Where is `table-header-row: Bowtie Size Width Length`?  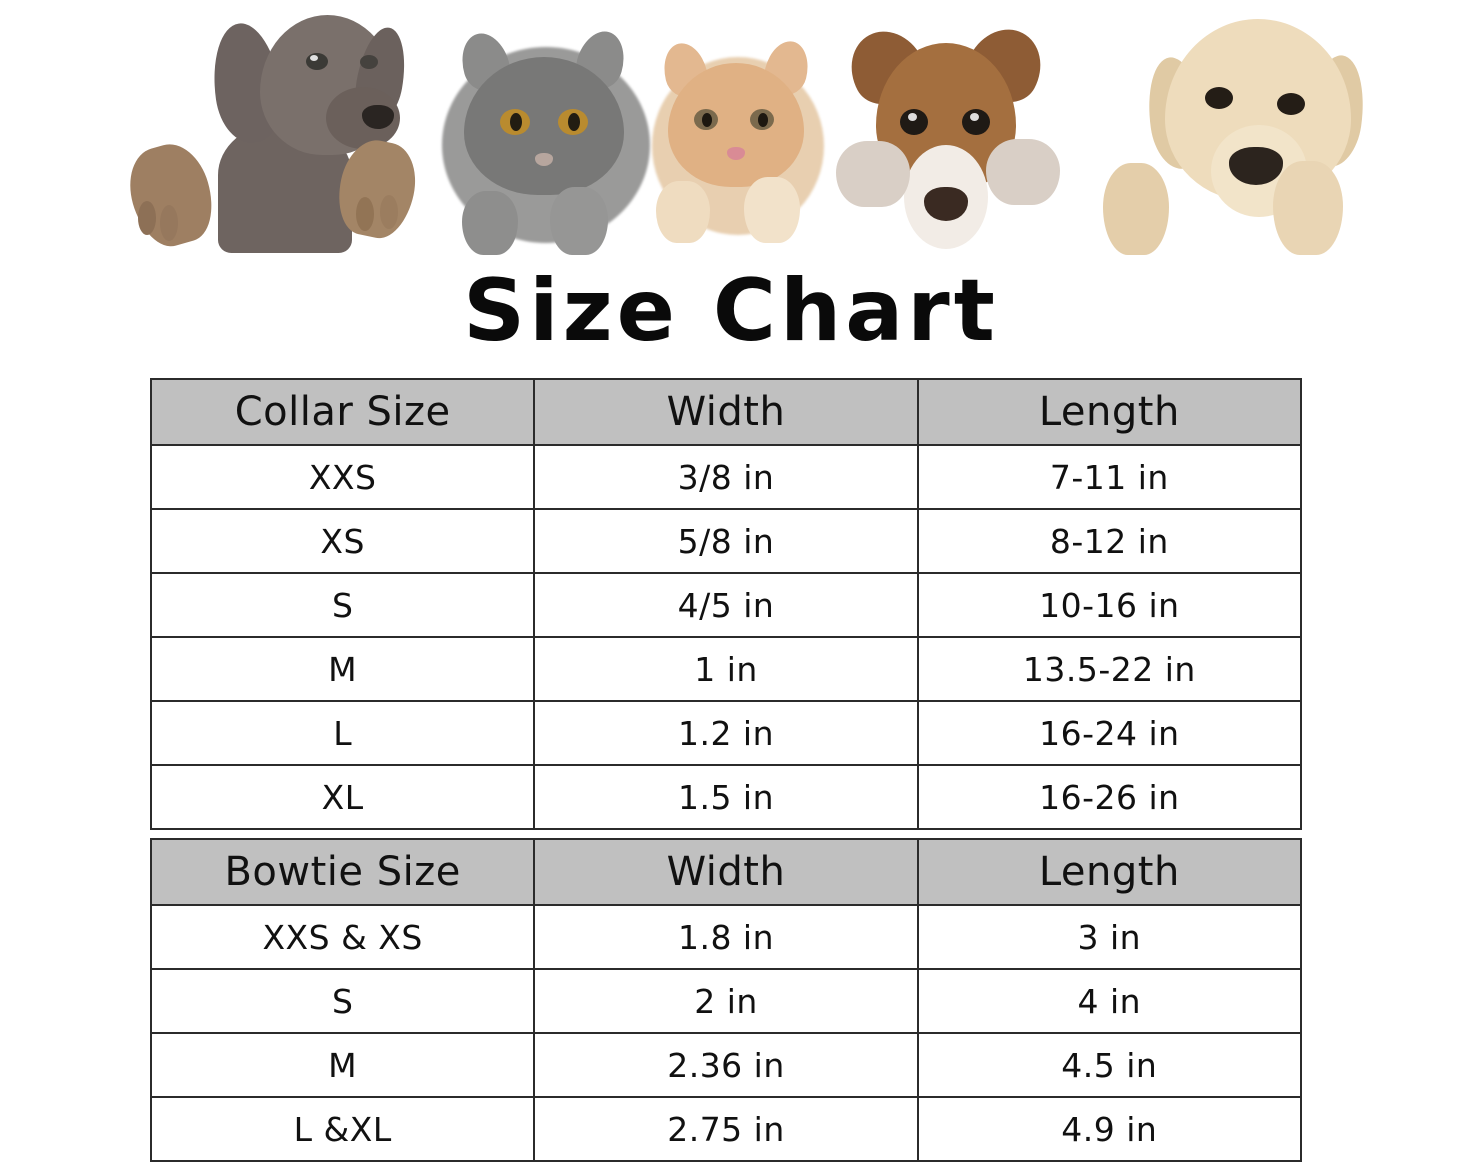
table-header-row: Bowtie Size Width Length is located at coordinates (726, 872).